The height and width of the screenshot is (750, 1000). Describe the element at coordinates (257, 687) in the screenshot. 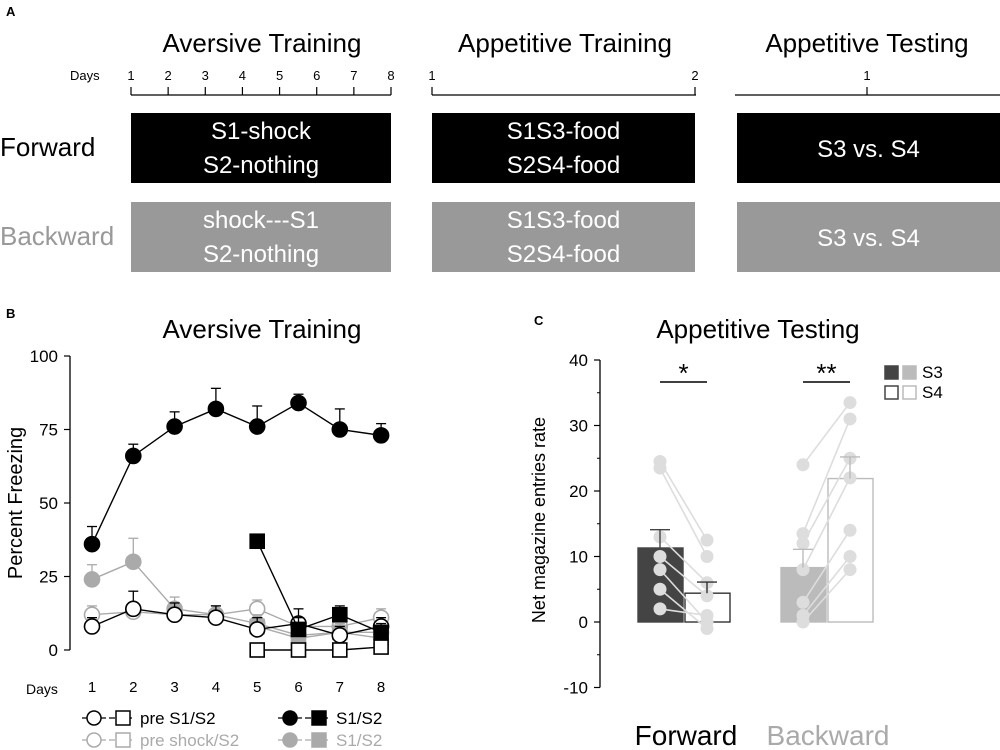

I see `x-tick-label: 5` at that location.